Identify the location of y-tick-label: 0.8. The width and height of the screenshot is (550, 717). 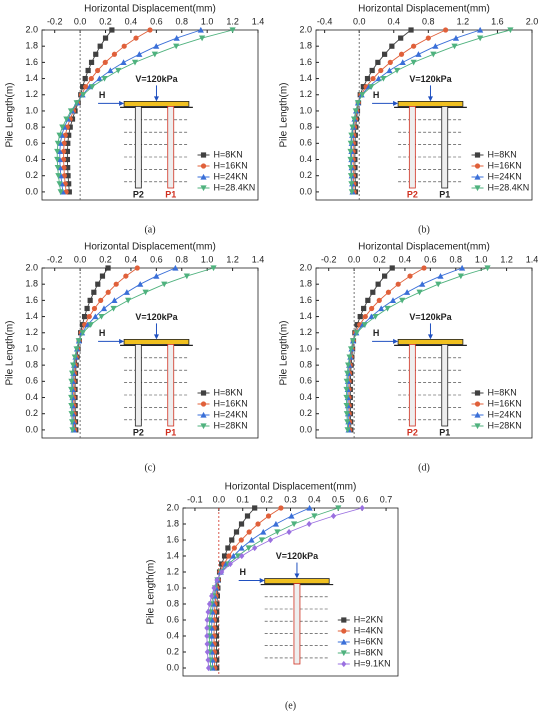
(172, 603).